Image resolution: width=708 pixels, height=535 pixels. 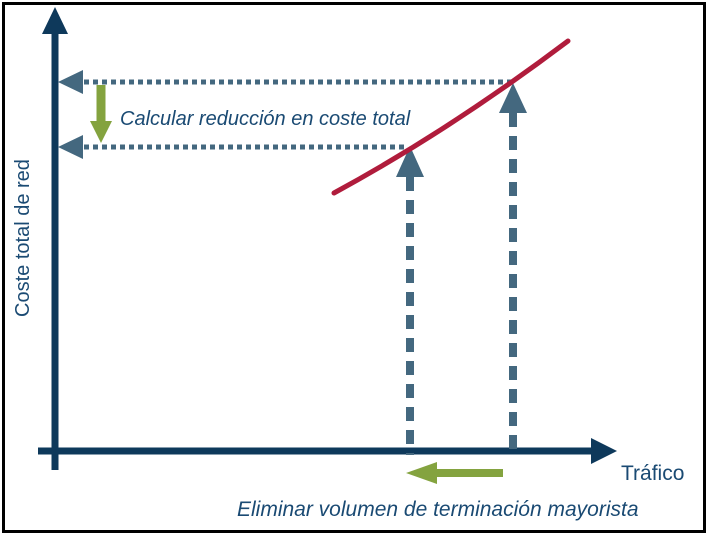 What do you see at coordinates (55, 20) in the screenshot?
I see `y-axis-arrowhead-icon` at bounding box center [55, 20].